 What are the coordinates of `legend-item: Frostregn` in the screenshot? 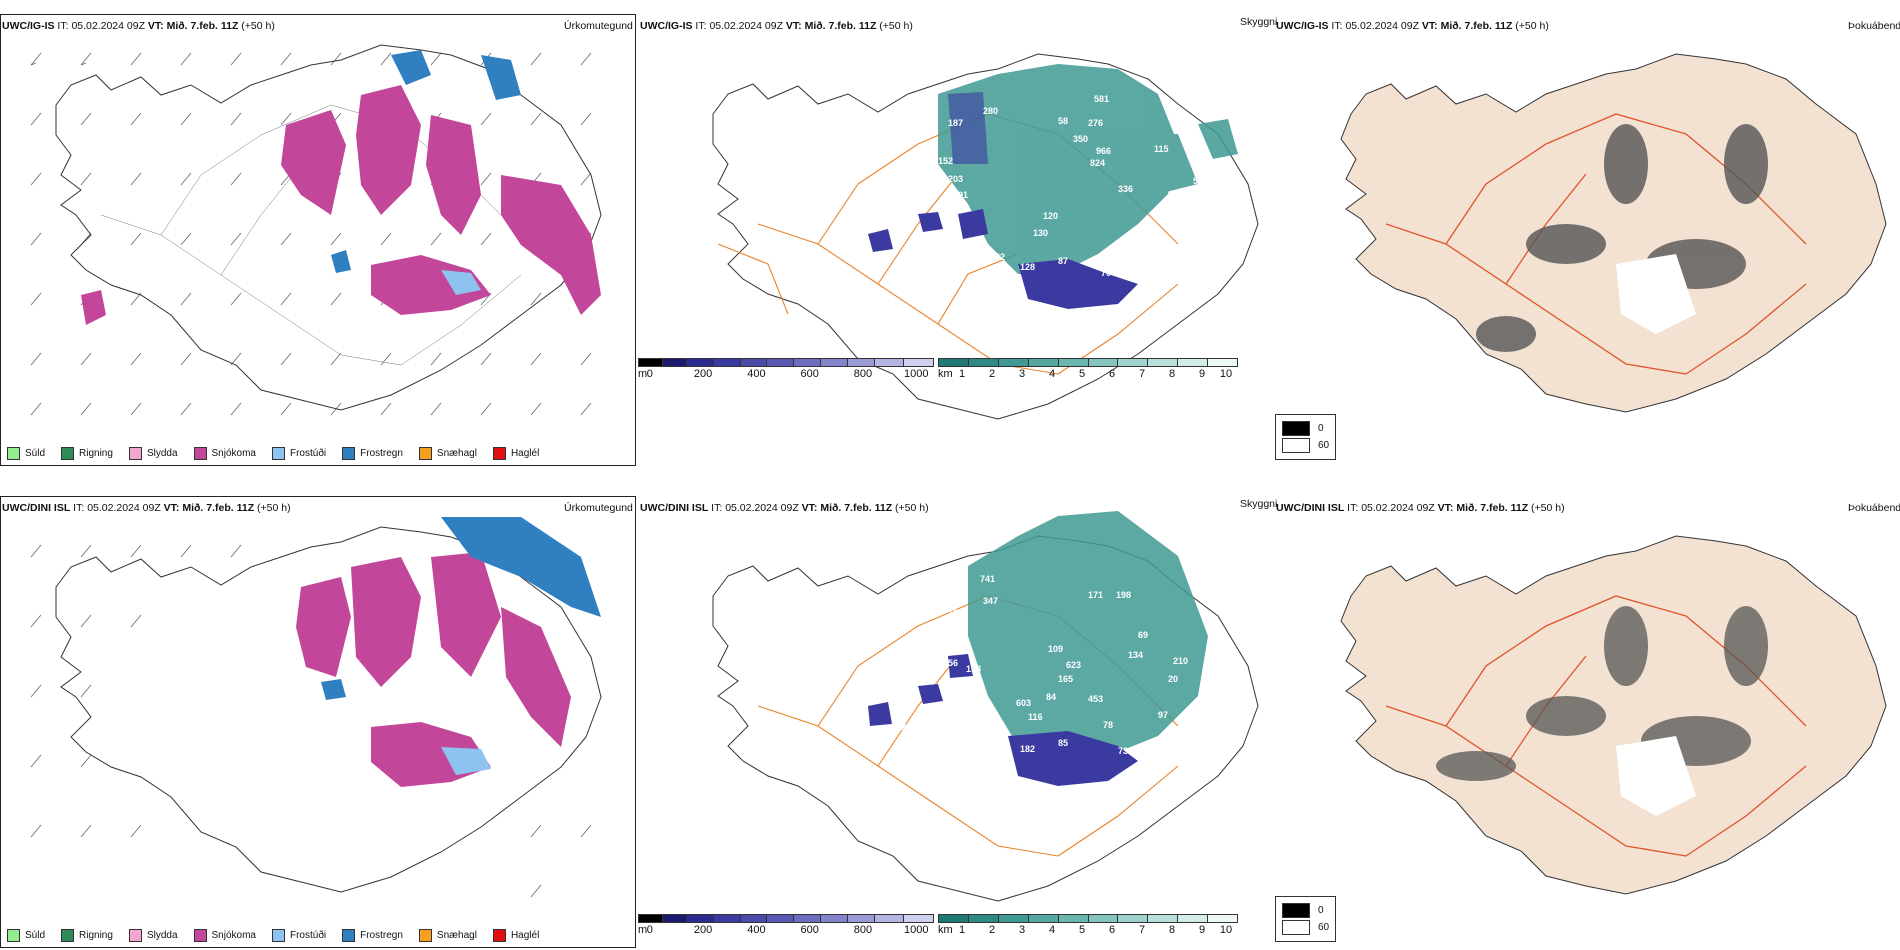 It's located at (372, 453).